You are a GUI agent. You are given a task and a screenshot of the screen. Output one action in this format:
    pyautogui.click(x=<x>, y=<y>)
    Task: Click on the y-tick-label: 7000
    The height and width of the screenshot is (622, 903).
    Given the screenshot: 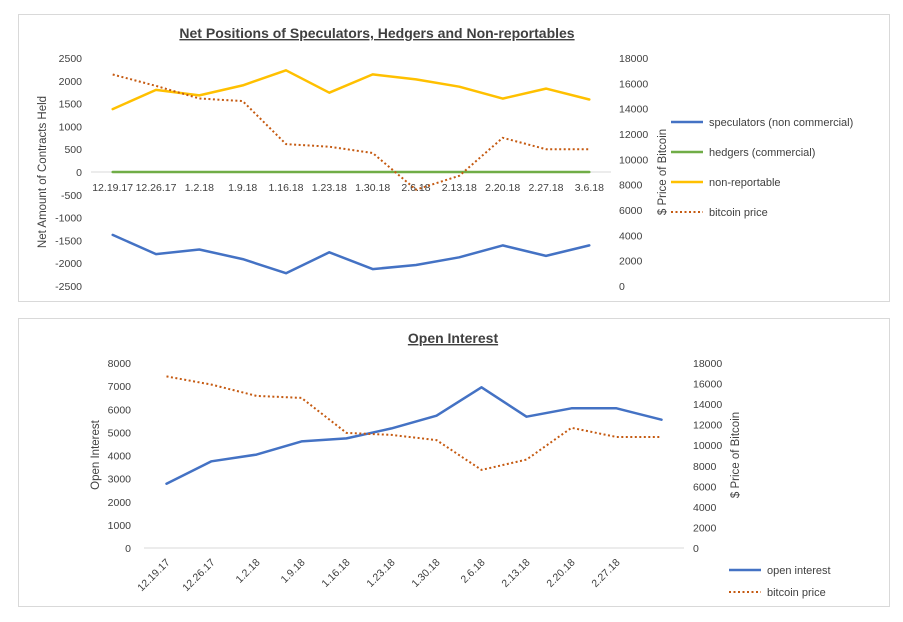 What is the action you would take?
    pyautogui.click(x=120, y=387)
    